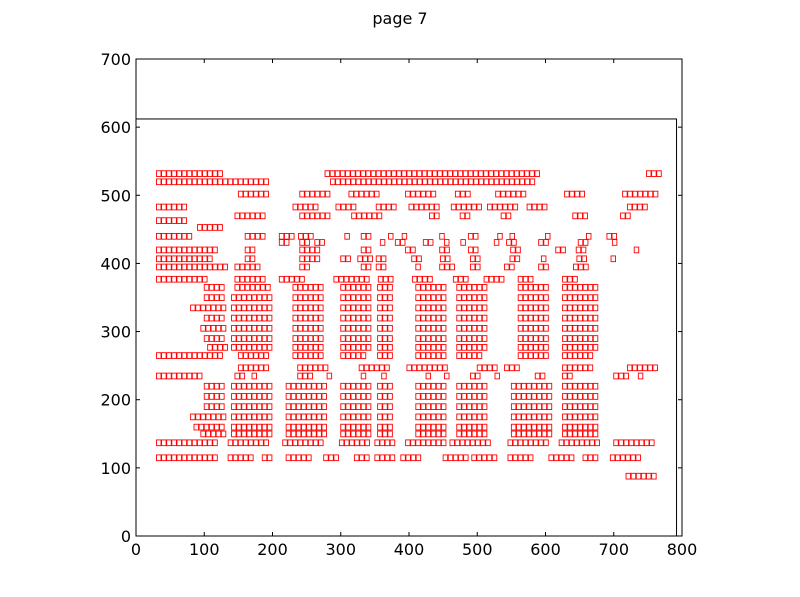 This screenshot has height=597, width=800. What do you see at coordinates (204, 549) in the screenshot?
I see `x-tick-label: 100` at bounding box center [204, 549].